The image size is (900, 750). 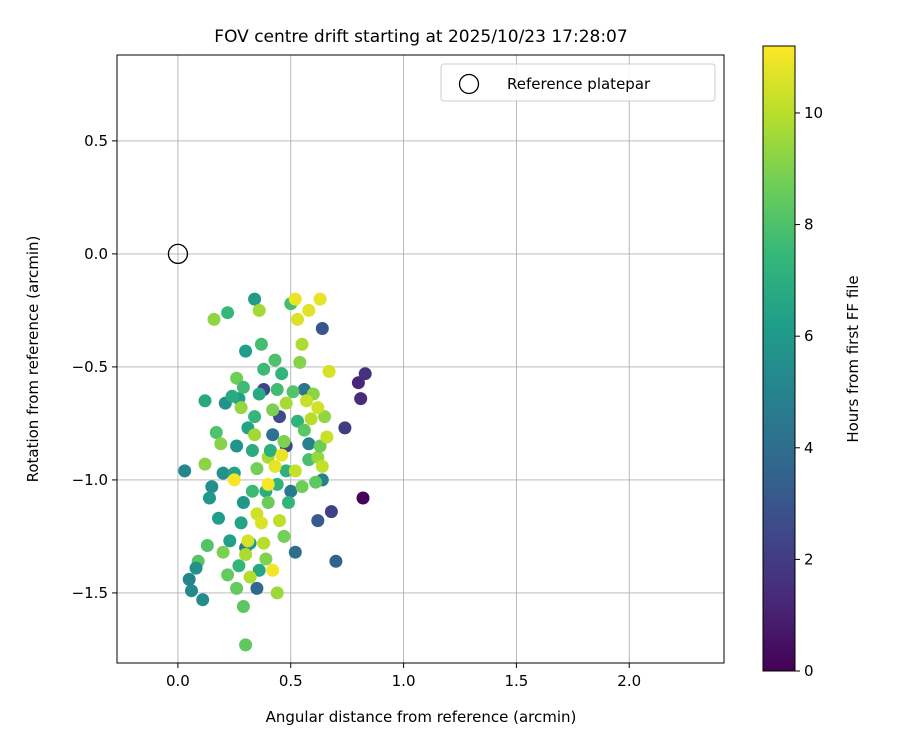 I want to click on reference-layer, so click(x=178, y=254).